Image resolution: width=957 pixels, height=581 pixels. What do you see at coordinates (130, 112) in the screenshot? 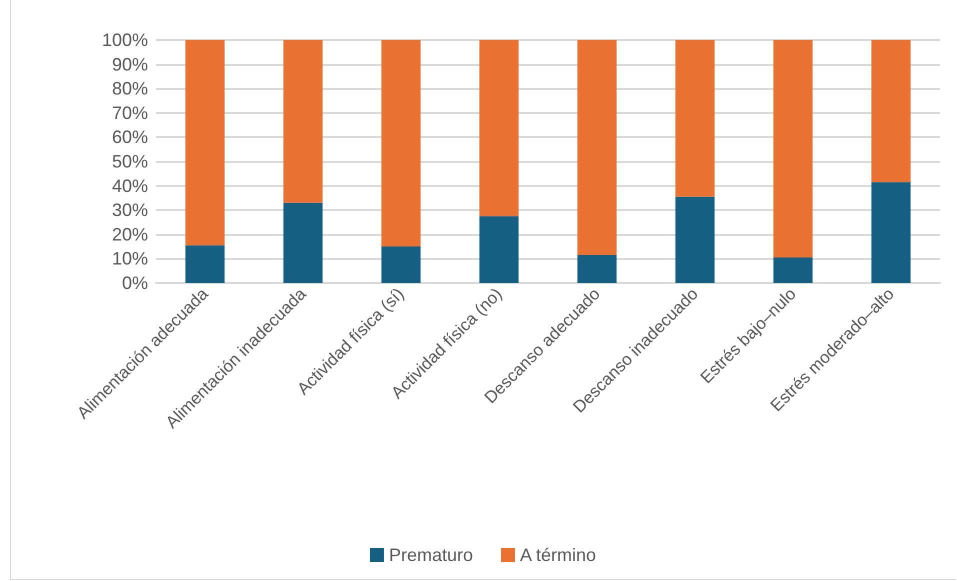
I see `y-tick-label: 70%` at bounding box center [130, 112].